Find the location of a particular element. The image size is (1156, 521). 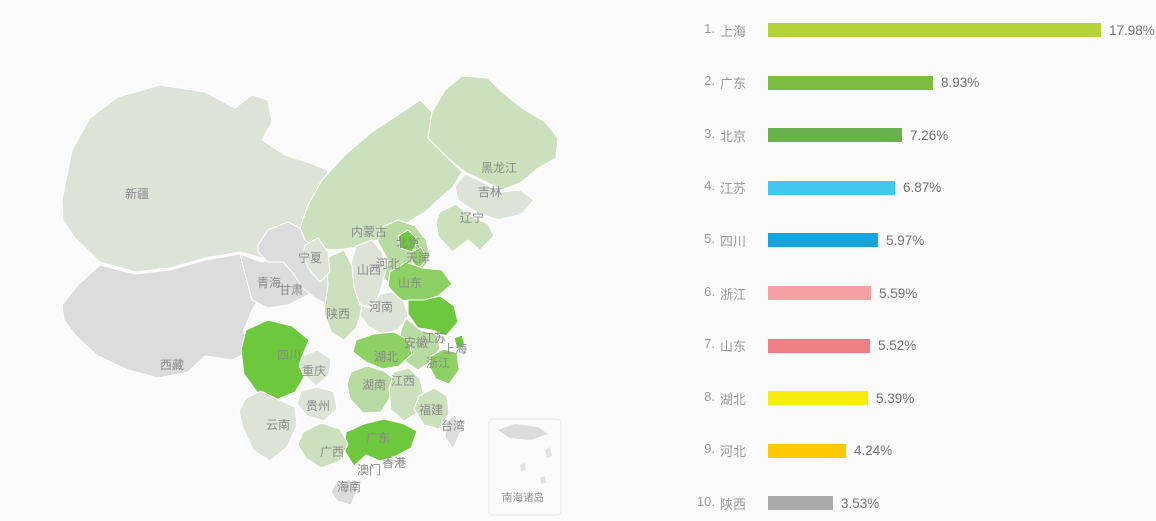

rank-row: 6. 浙江 5.59% is located at coordinates (908, 293).